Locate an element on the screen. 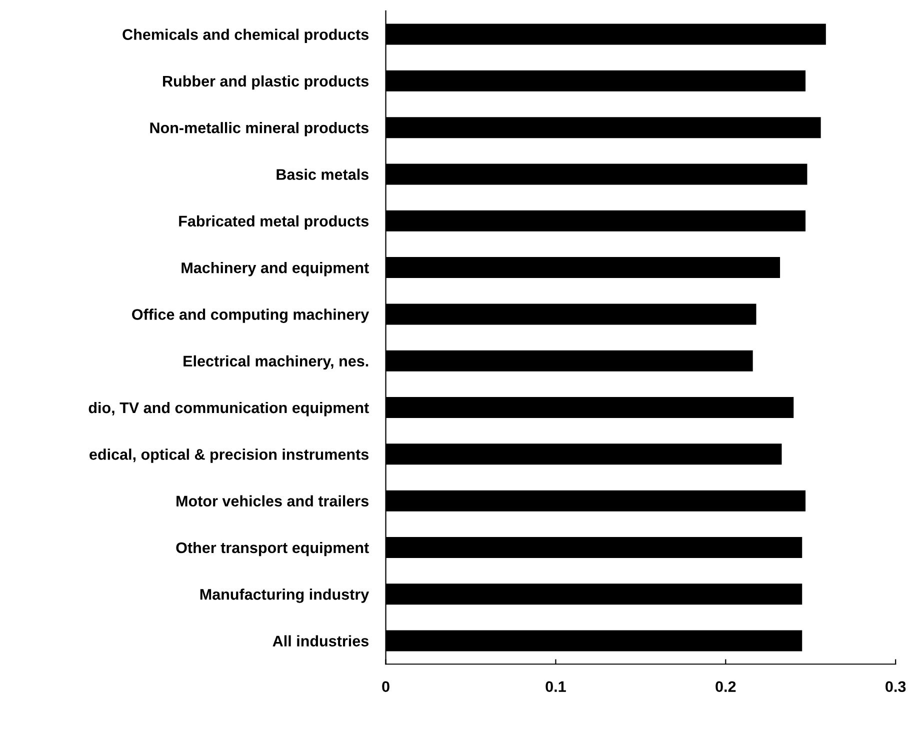 This screenshot has width=912, height=729. y-tick-label: Electrical machinery, nes. is located at coordinates (276, 362).